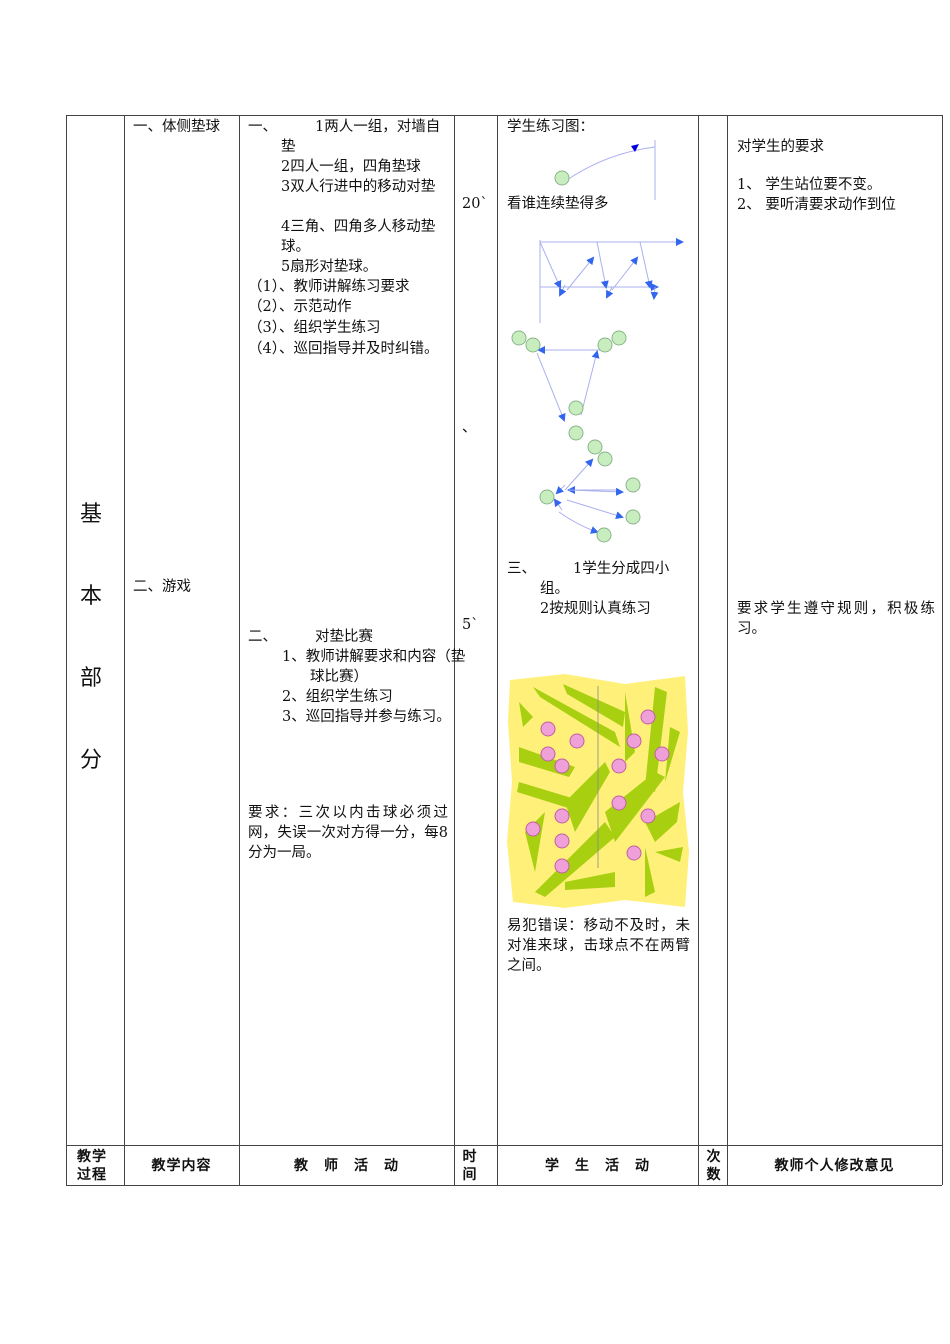 The width and height of the screenshot is (950, 1344). What do you see at coordinates (836, 619) in the screenshot?
I see `opinion-game-requirement: 要求学生遵守规则，积极练习。` at bounding box center [836, 619].